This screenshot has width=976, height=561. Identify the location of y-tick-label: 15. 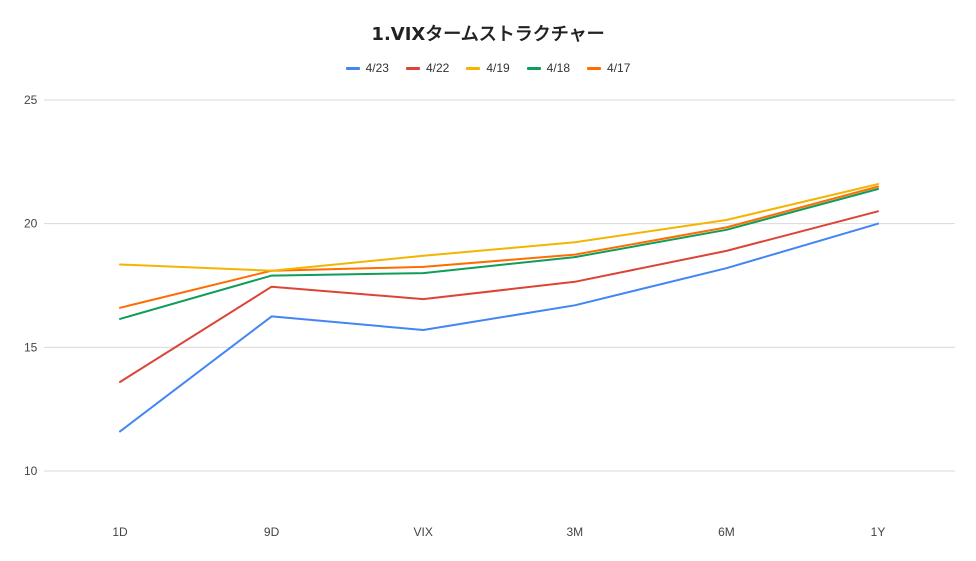
(31, 347).